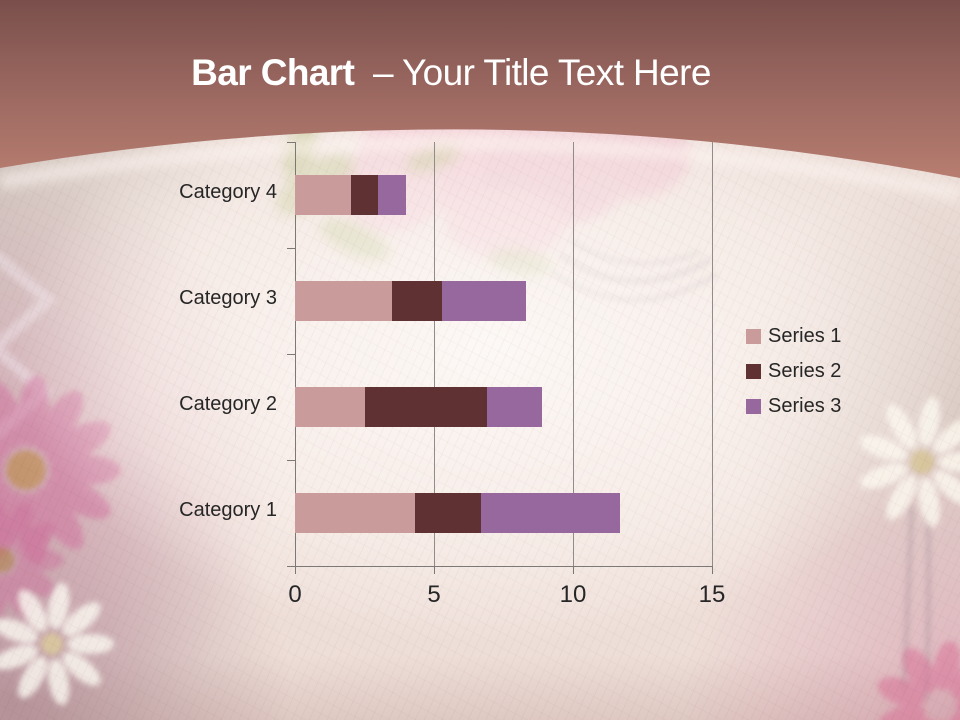  What do you see at coordinates (712, 594) in the screenshot?
I see `x-axis-tick-label: 15` at bounding box center [712, 594].